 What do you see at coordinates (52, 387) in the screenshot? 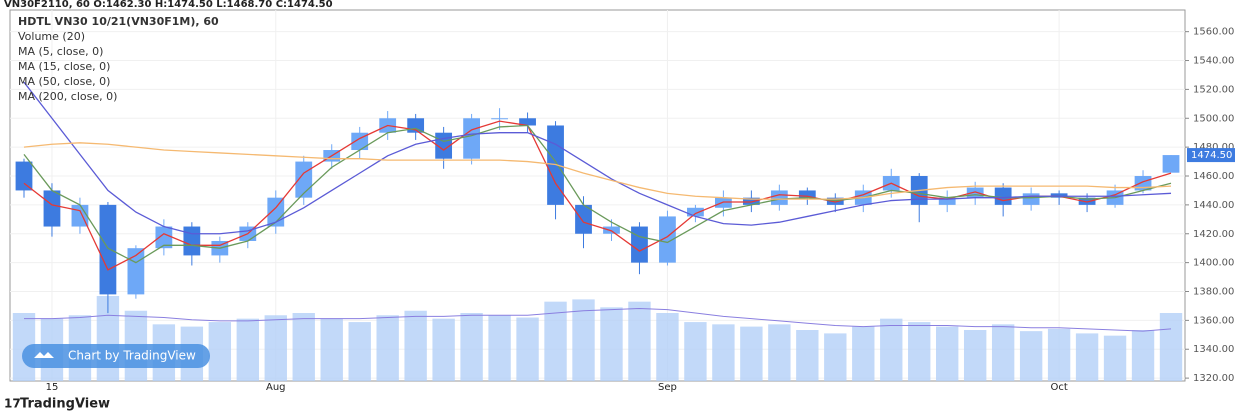
I see `x-tick-label: 15` at bounding box center [52, 387].